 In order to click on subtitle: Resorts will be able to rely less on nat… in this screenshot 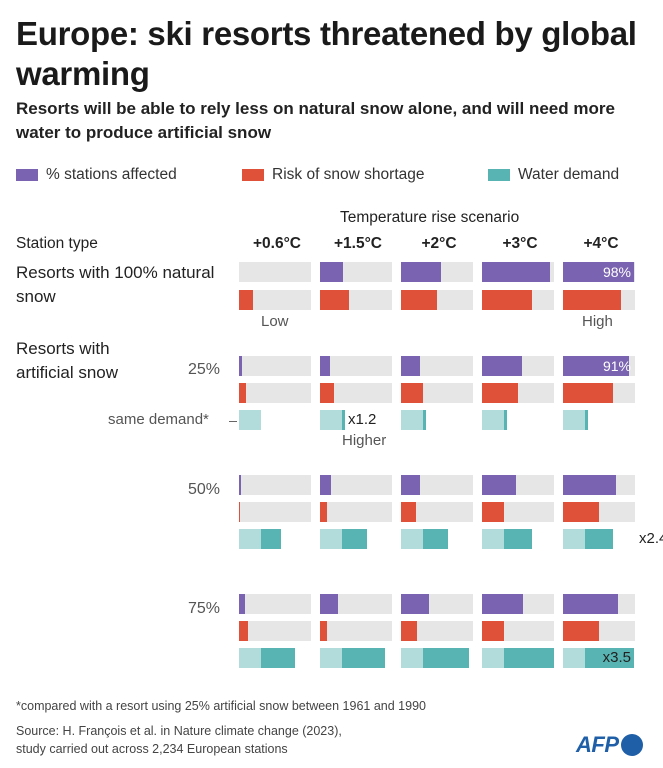, I will do `click(315, 120)`.